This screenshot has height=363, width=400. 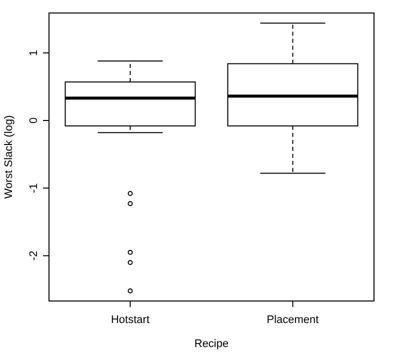 I want to click on x-tick-label: Hotstart, so click(x=130, y=320).